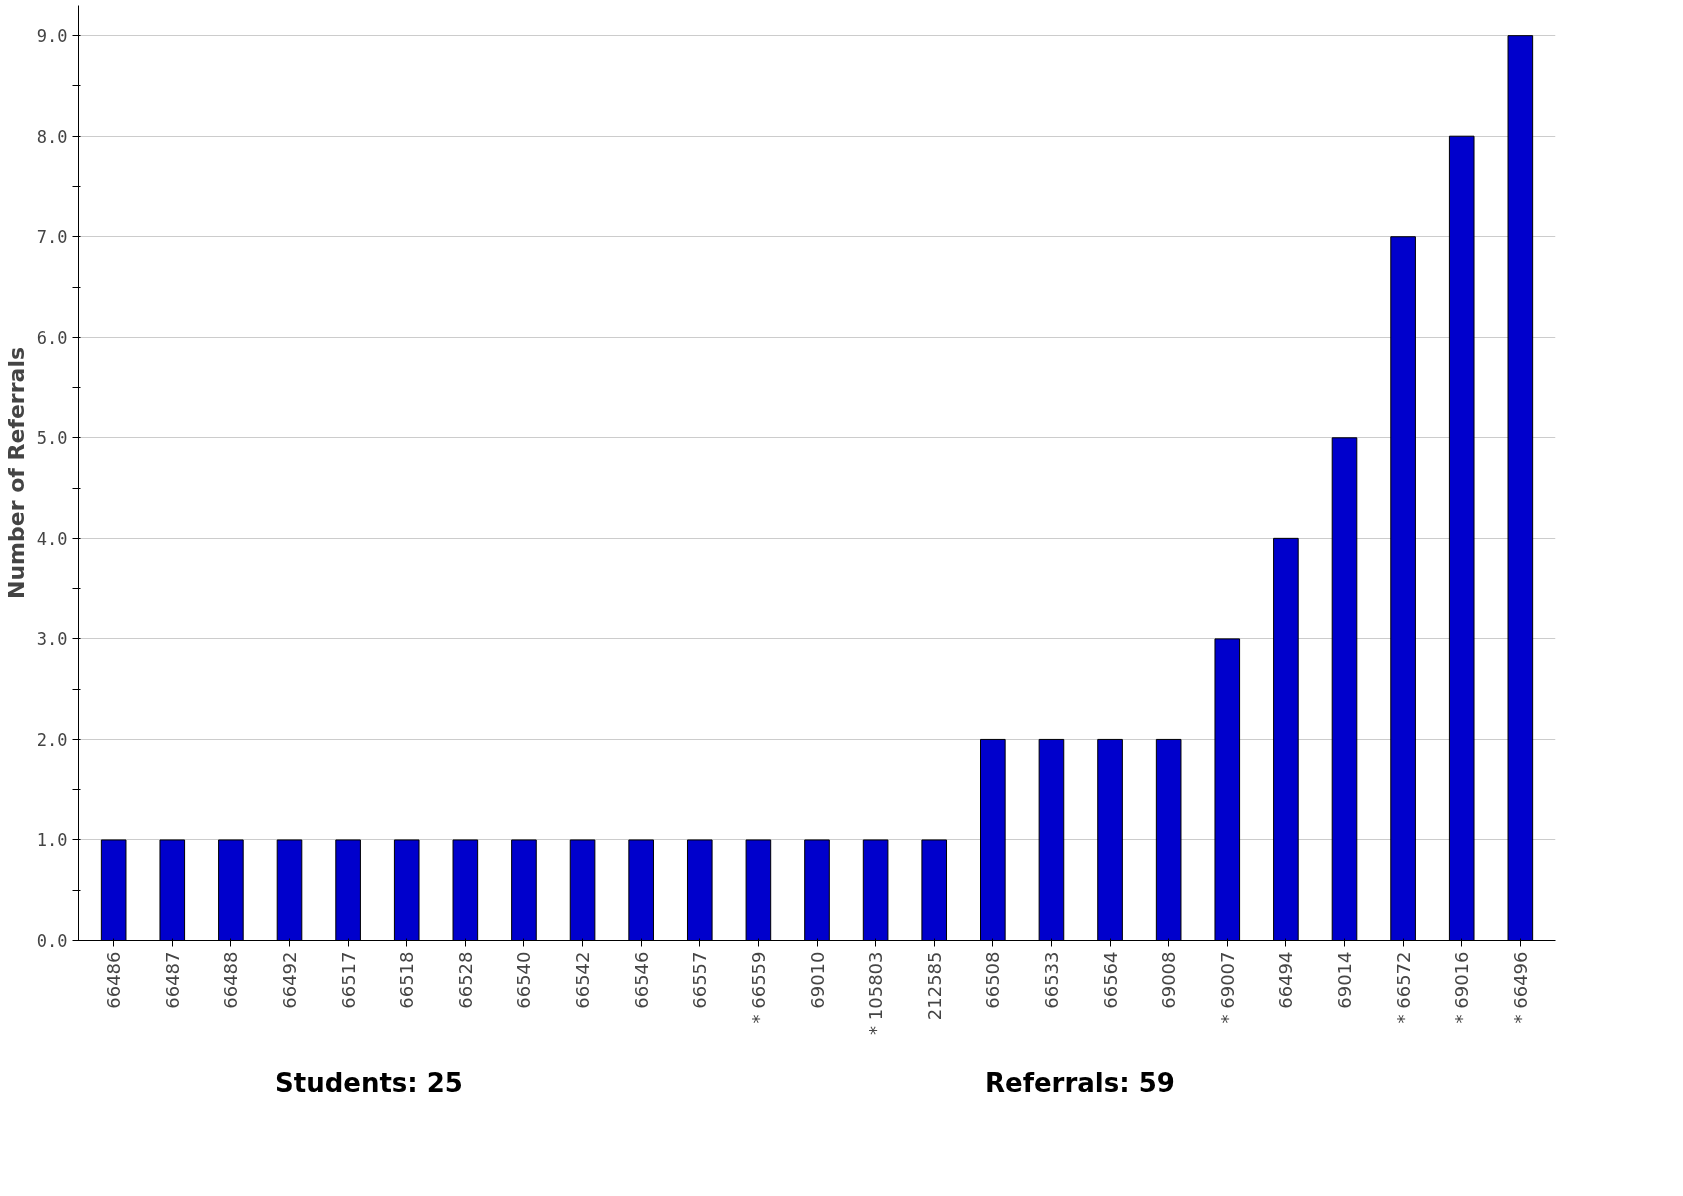 The image size is (1683, 1196). Describe the element at coordinates (52, 438) in the screenshot. I see `y-tick-label: 5.0` at that location.